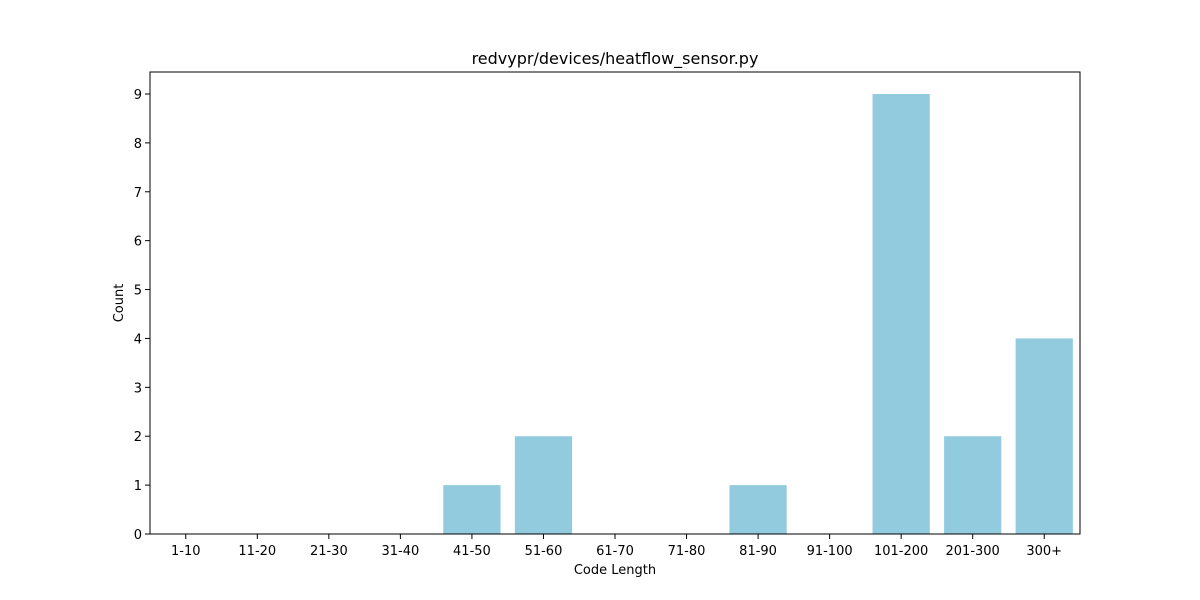 The image size is (1200, 600). I want to click on x-tick-label: 21-30, so click(329, 551).